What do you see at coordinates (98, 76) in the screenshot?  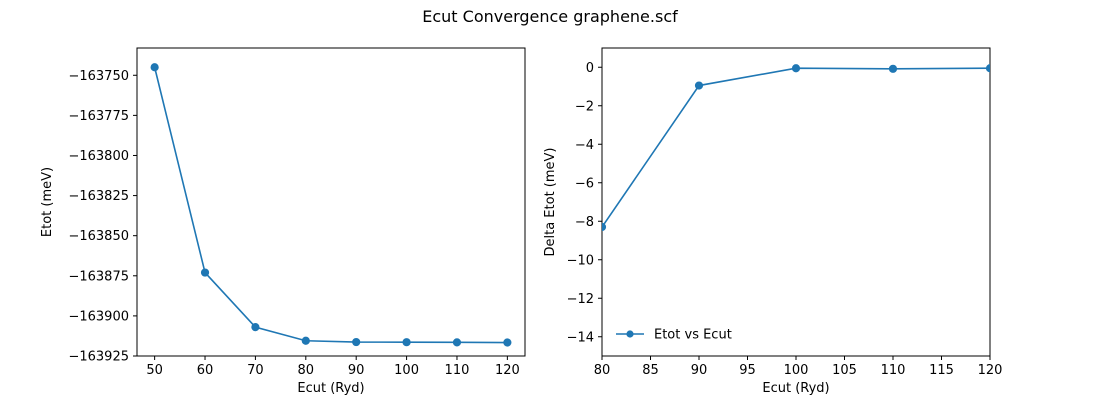 I see `chart1-y-tick-label: −163750` at bounding box center [98, 76].